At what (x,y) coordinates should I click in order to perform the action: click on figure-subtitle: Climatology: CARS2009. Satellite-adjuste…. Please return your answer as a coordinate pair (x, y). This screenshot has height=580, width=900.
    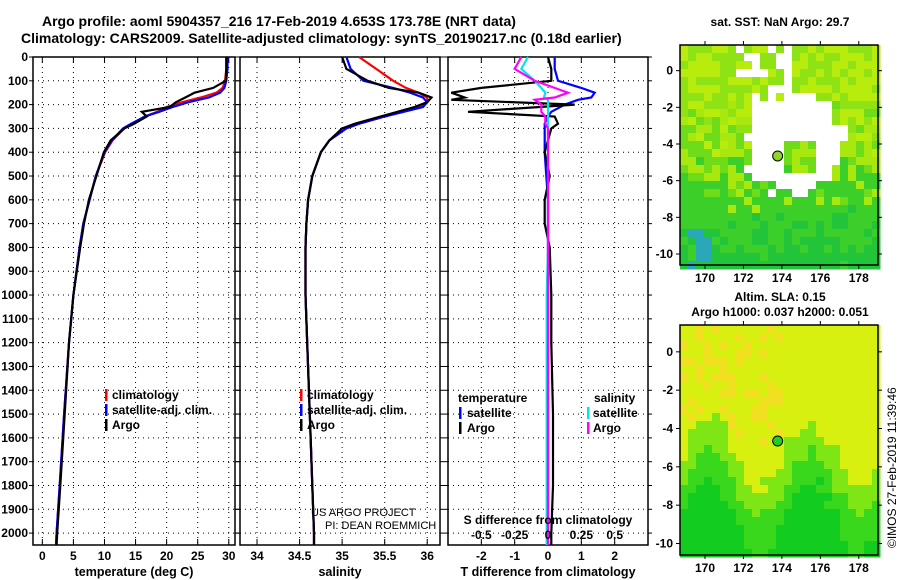
    Looking at the image, I should click on (321, 38).